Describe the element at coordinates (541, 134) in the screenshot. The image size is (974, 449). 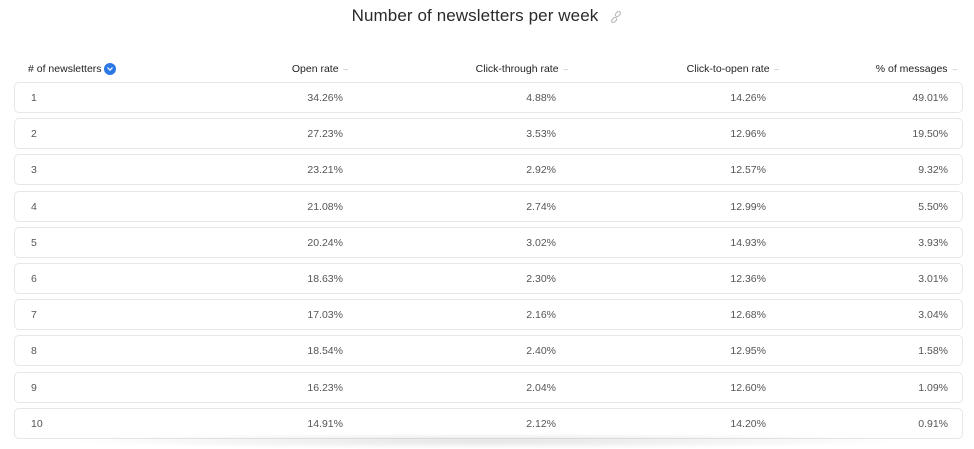
I see `cell-click-through-rate: 3.53%` at that location.